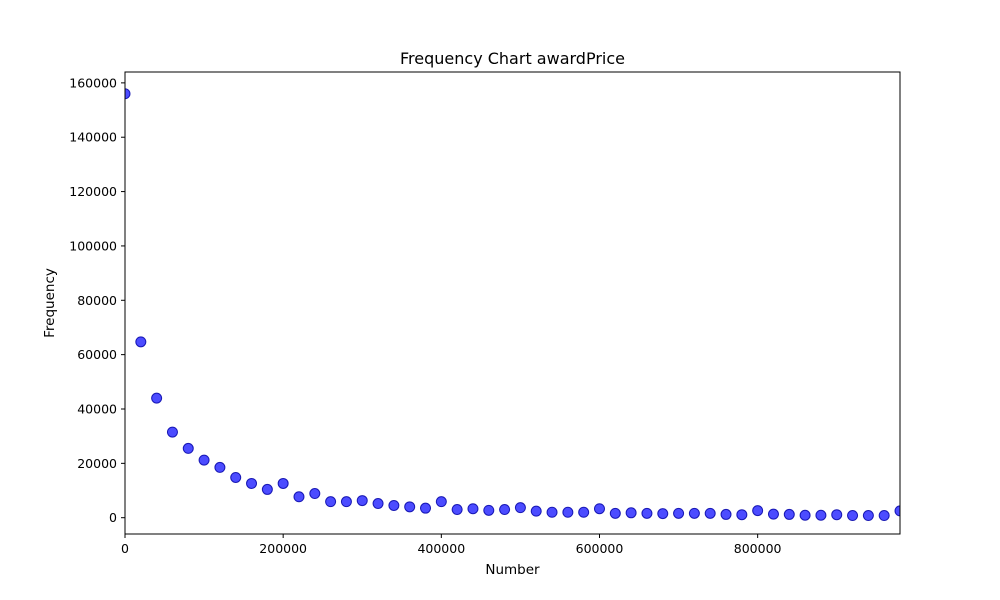 This screenshot has height=600, width=1000. What do you see at coordinates (512, 58) in the screenshot?
I see `chart-title: Frequency Chart awardPrice` at bounding box center [512, 58].